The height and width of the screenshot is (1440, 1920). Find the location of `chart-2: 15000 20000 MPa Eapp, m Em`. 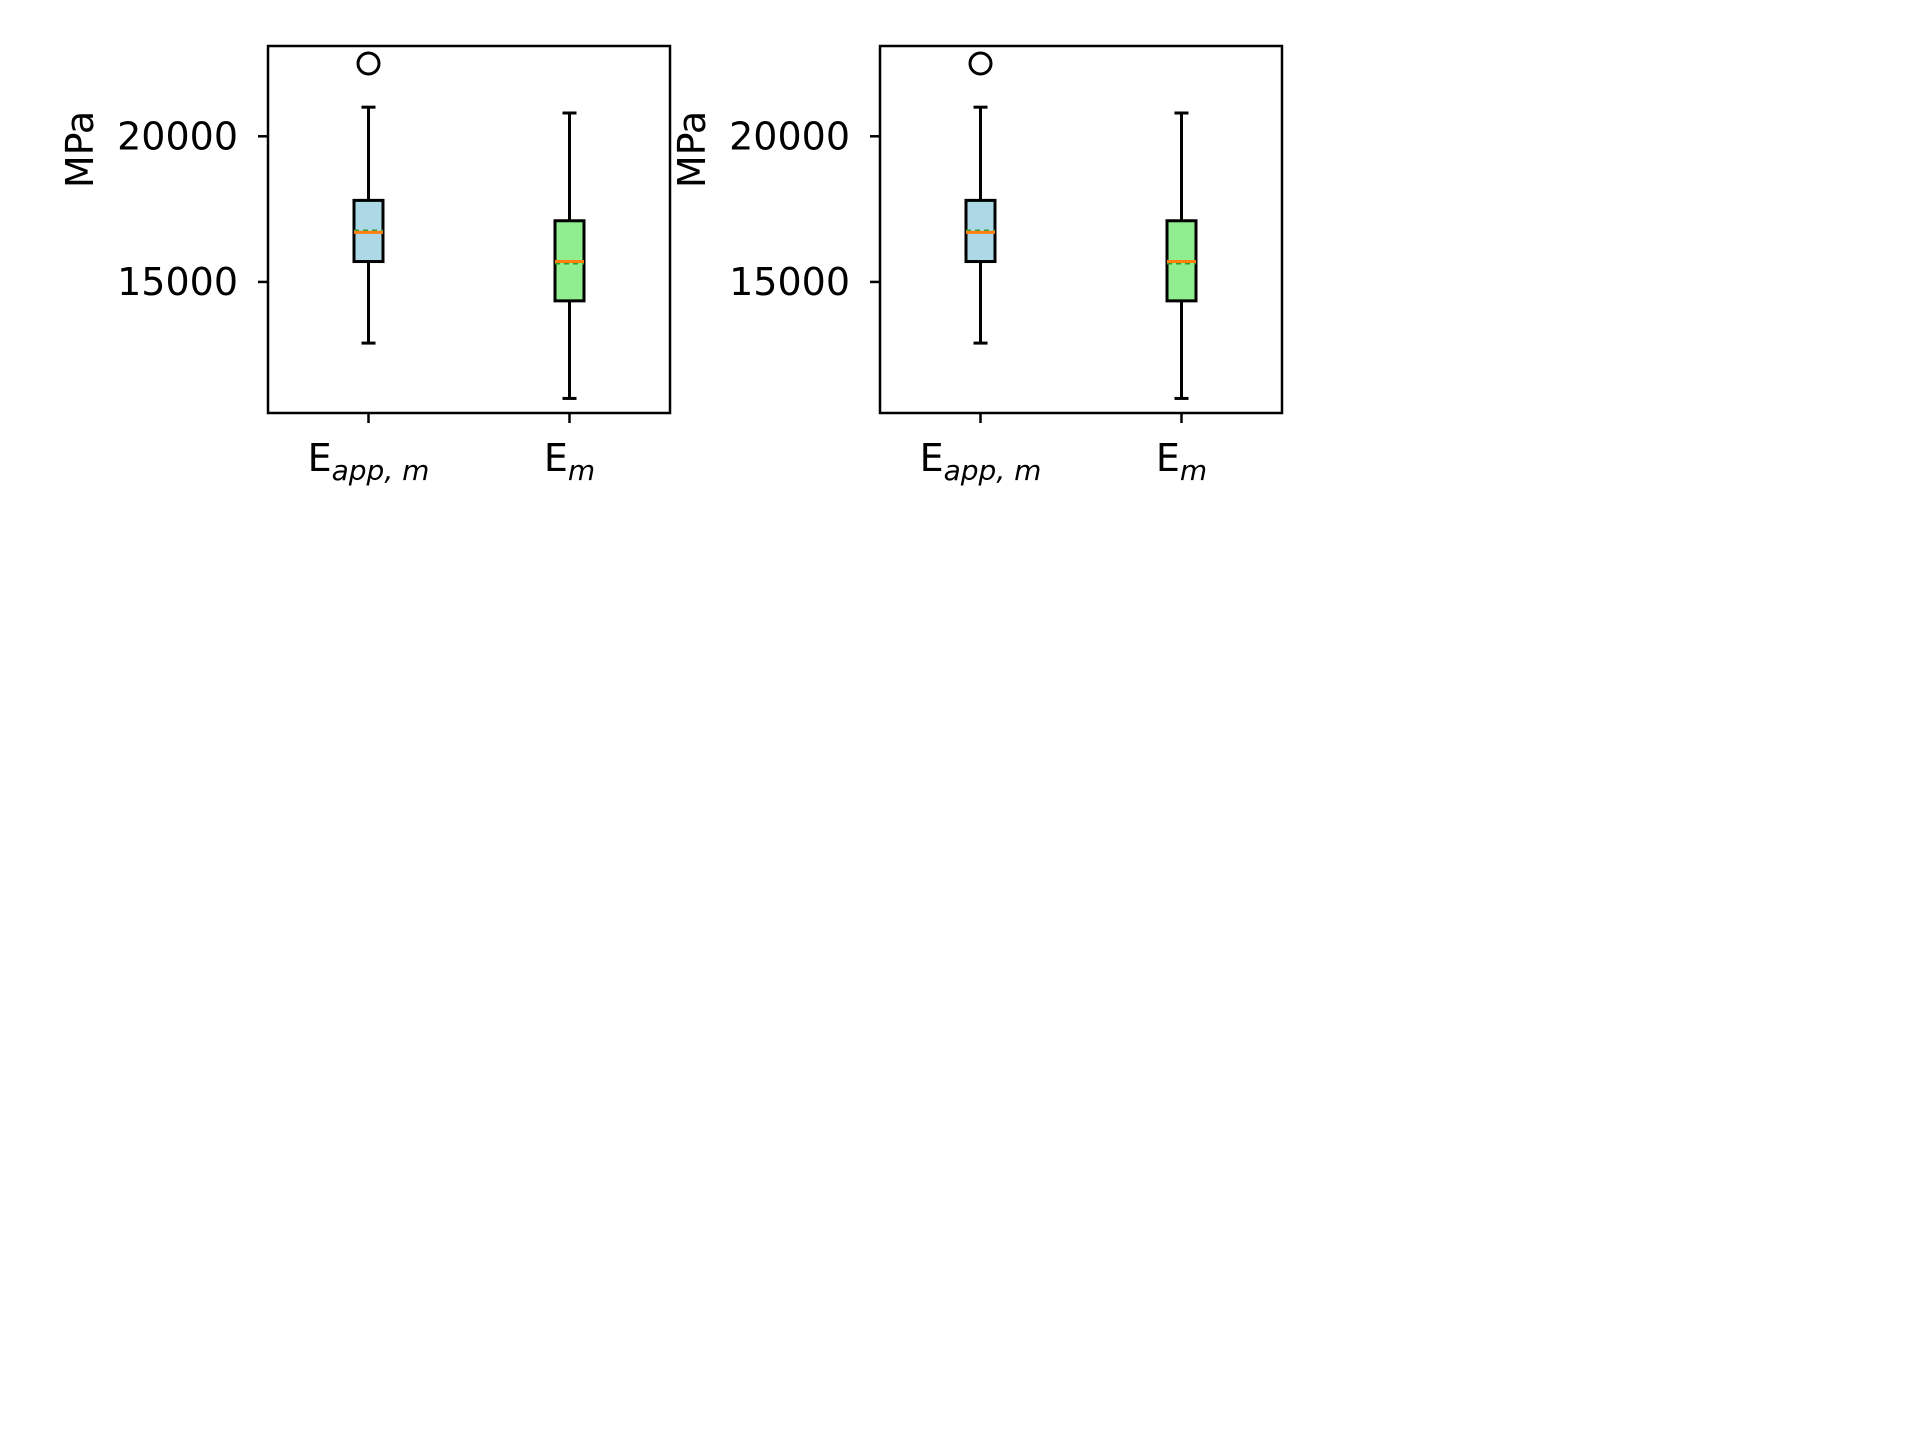

chart-2: 15000 20000 MPa Eapp, m Em is located at coordinates (977, 265).